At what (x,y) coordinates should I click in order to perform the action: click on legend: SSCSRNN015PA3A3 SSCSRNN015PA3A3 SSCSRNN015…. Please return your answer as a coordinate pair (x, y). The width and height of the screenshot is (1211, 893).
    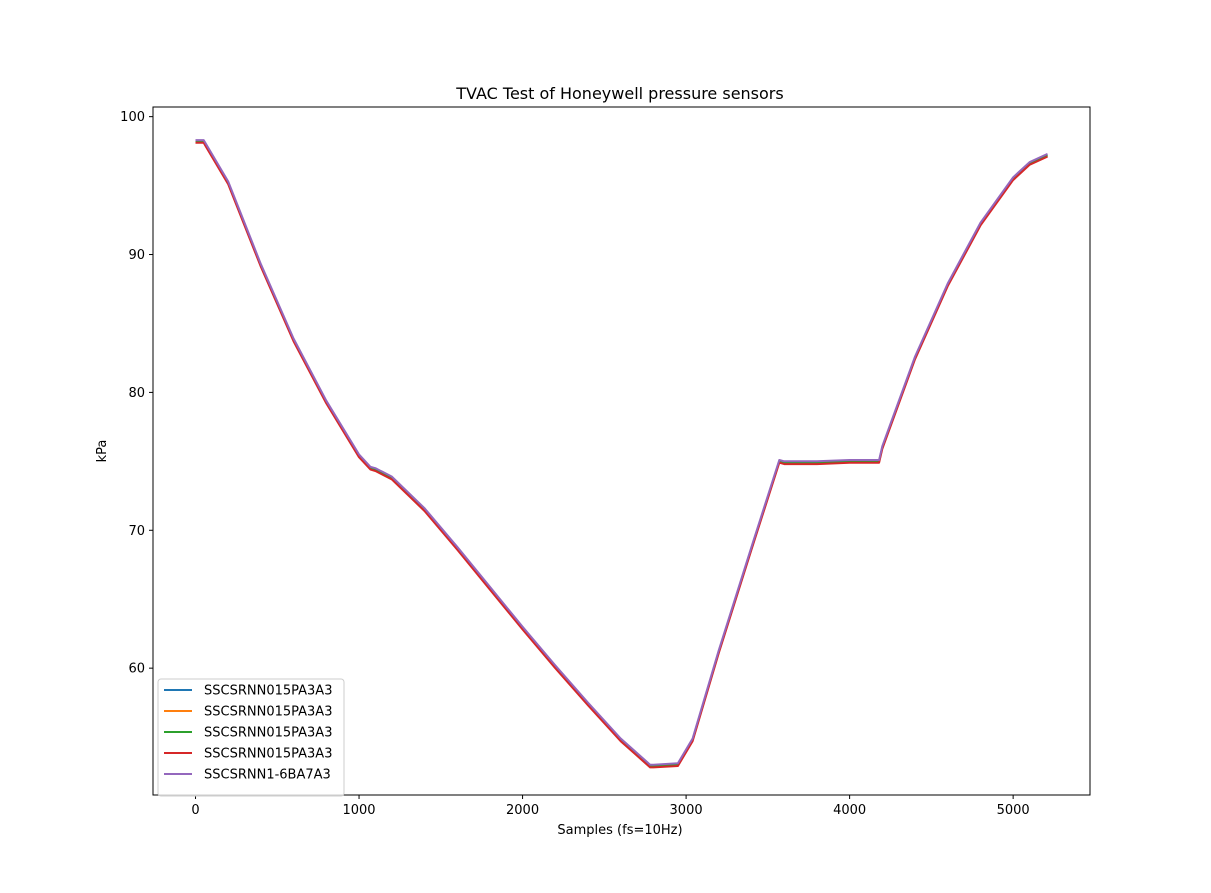
    Looking at the image, I should click on (251, 737).